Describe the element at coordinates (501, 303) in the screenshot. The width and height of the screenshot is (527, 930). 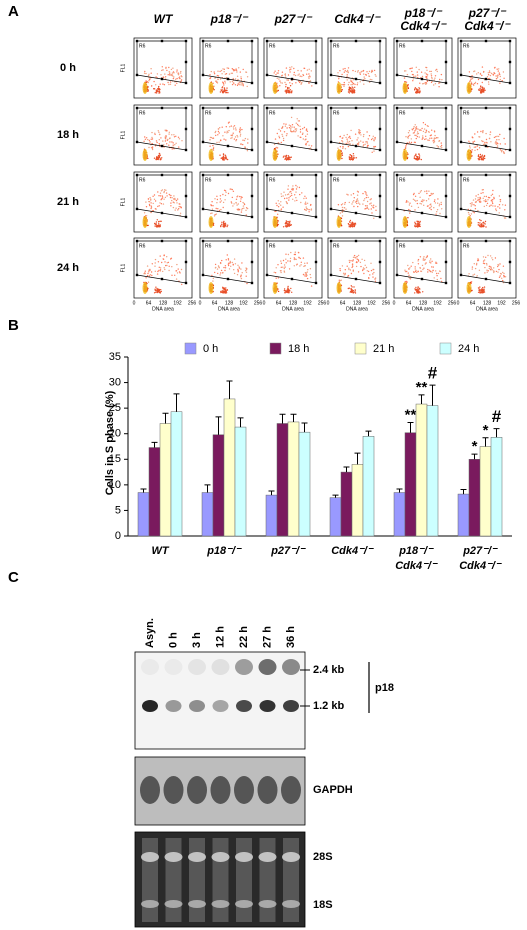
I see `x-tick-label: 192` at that location.